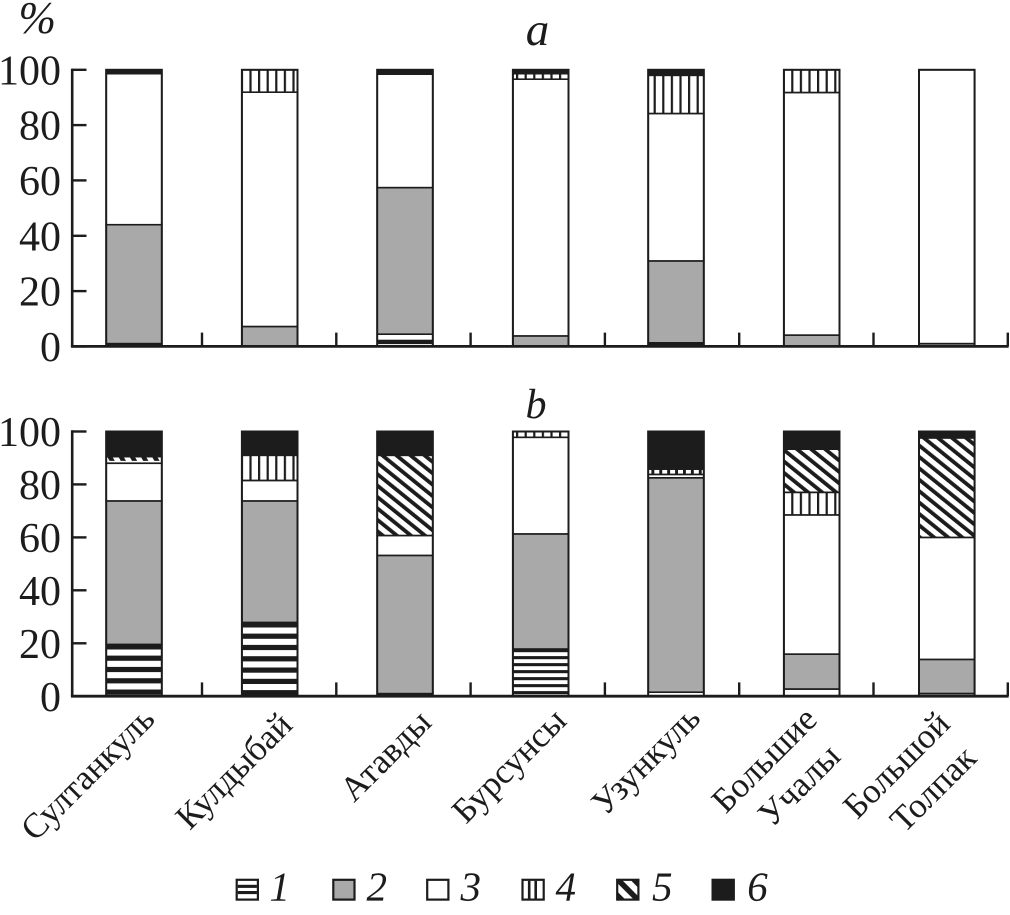 The image size is (1010, 915). Describe the element at coordinates (536, 405) in the screenshot. I see `svg-text: b` at that location.